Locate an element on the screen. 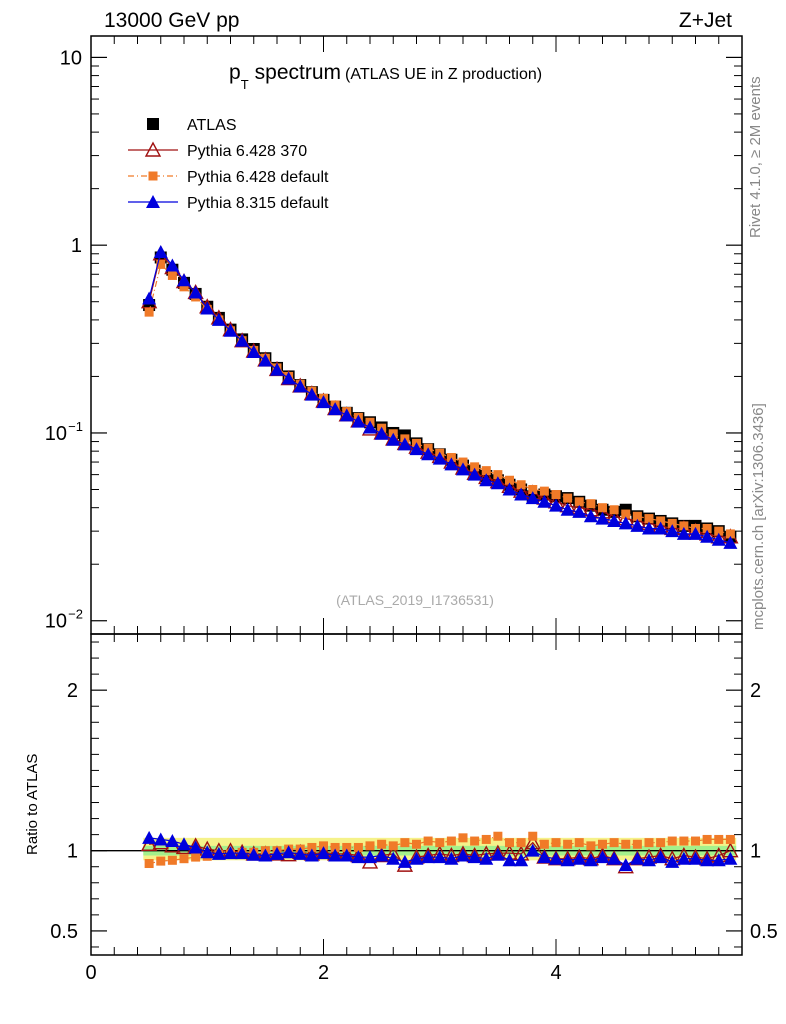 This screenshot has width=786, height=1024. legend-marker-atlas is located at coordinates (153, 124).